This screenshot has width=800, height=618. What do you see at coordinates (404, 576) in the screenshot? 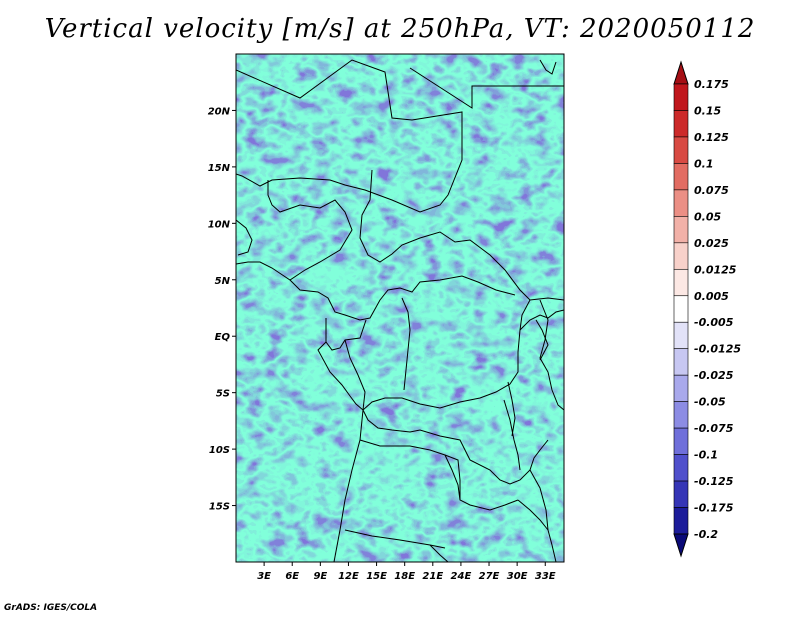
I see `lon-label: 18E` at bounding box center [404, 576].